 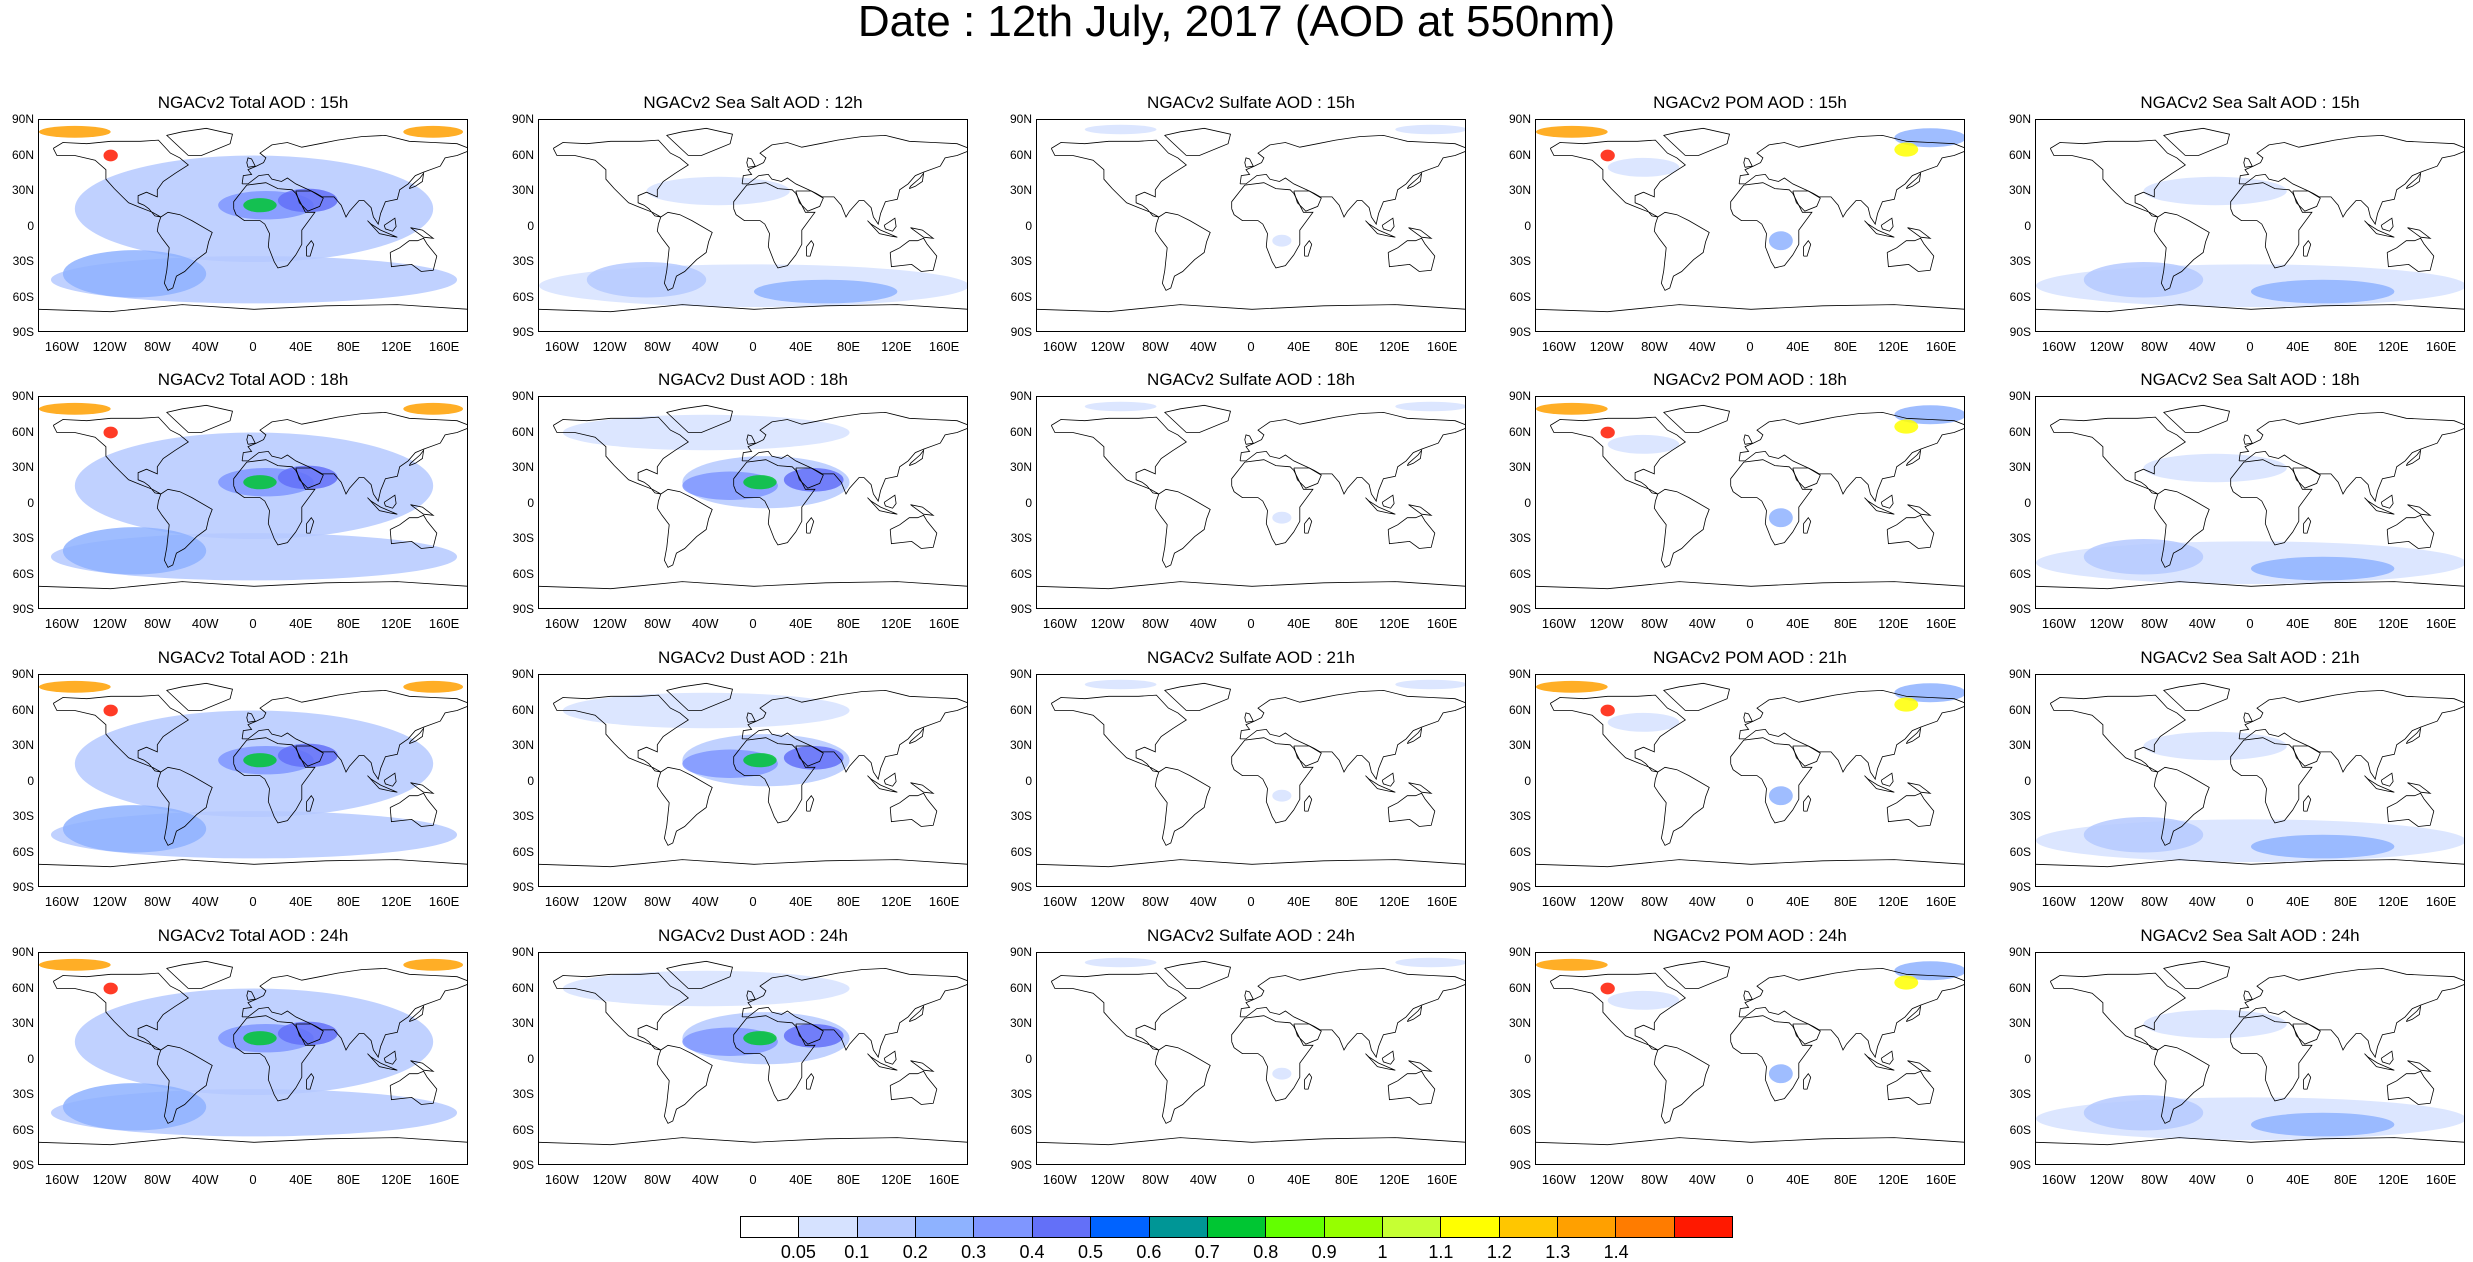 I want to click on panel-r3-c1-lat-tick: 90S, so click(x=23, y=887).